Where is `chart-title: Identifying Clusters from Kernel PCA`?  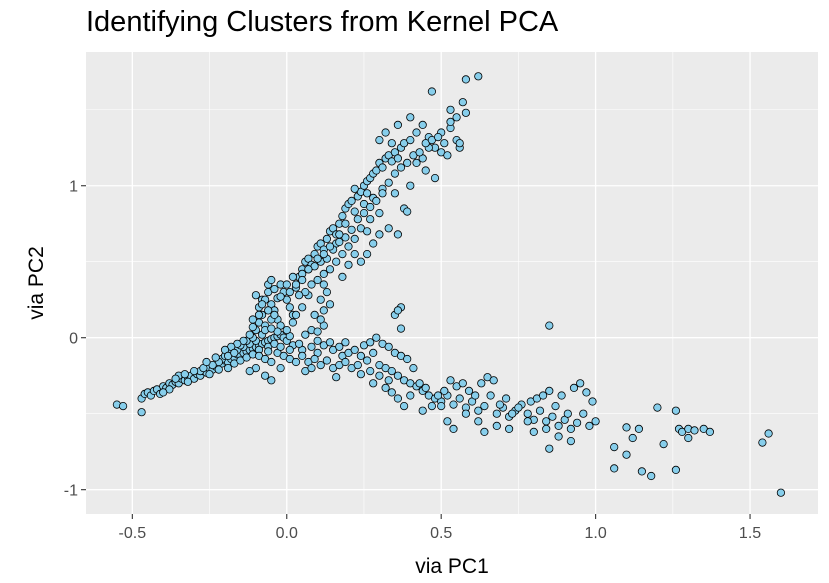
chart-title: Identifying Clusters from Kernel PCA is located at coordinates (322, 22).